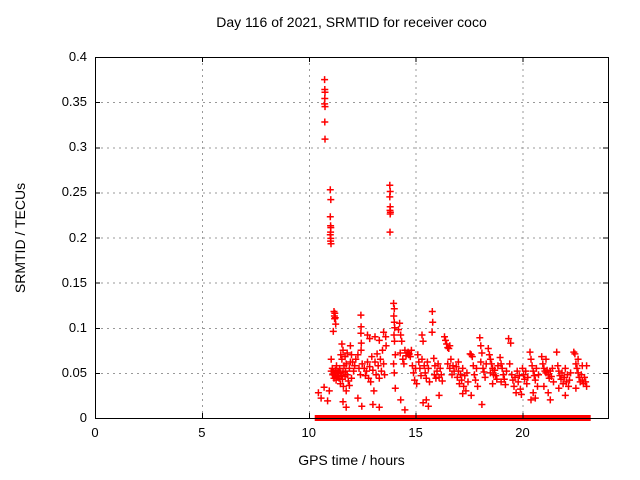 This screenshot has height=480, width=640. Describe the element at coordinates (415, 432) in the screenshot. I see `x-tick-label: 15` at that location.